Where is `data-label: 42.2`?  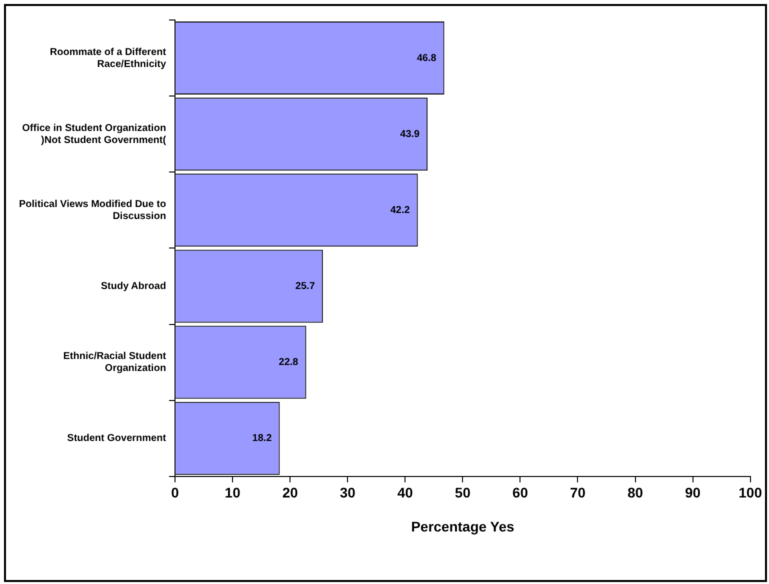 data-label: 42.2 is located at coordinates (400, 210).